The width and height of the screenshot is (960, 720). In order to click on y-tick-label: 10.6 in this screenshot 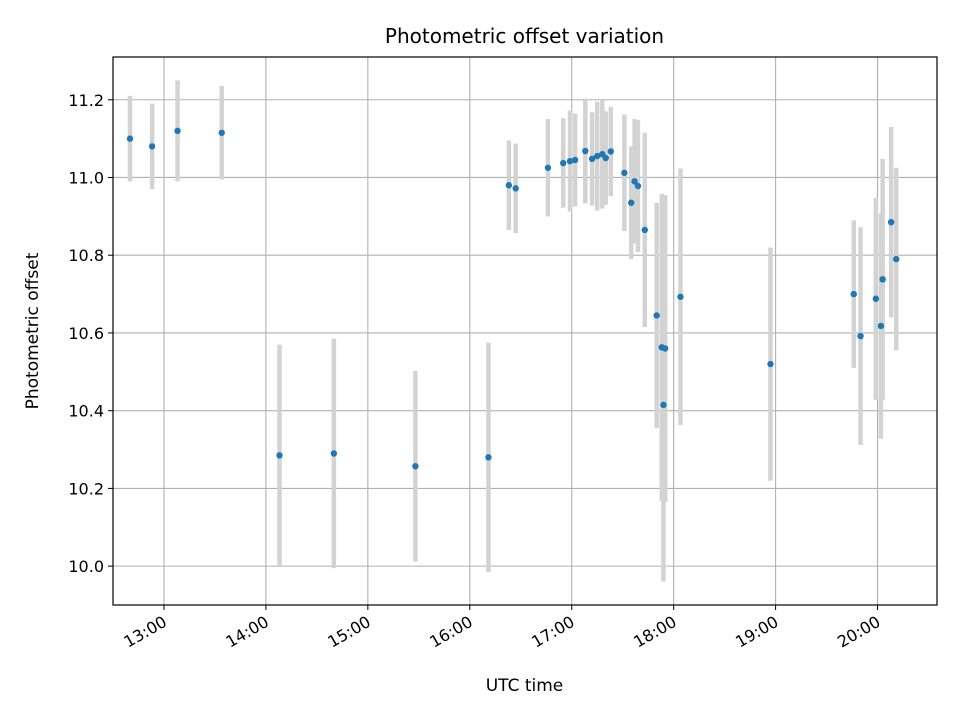, I will do `click(86, 333)`.